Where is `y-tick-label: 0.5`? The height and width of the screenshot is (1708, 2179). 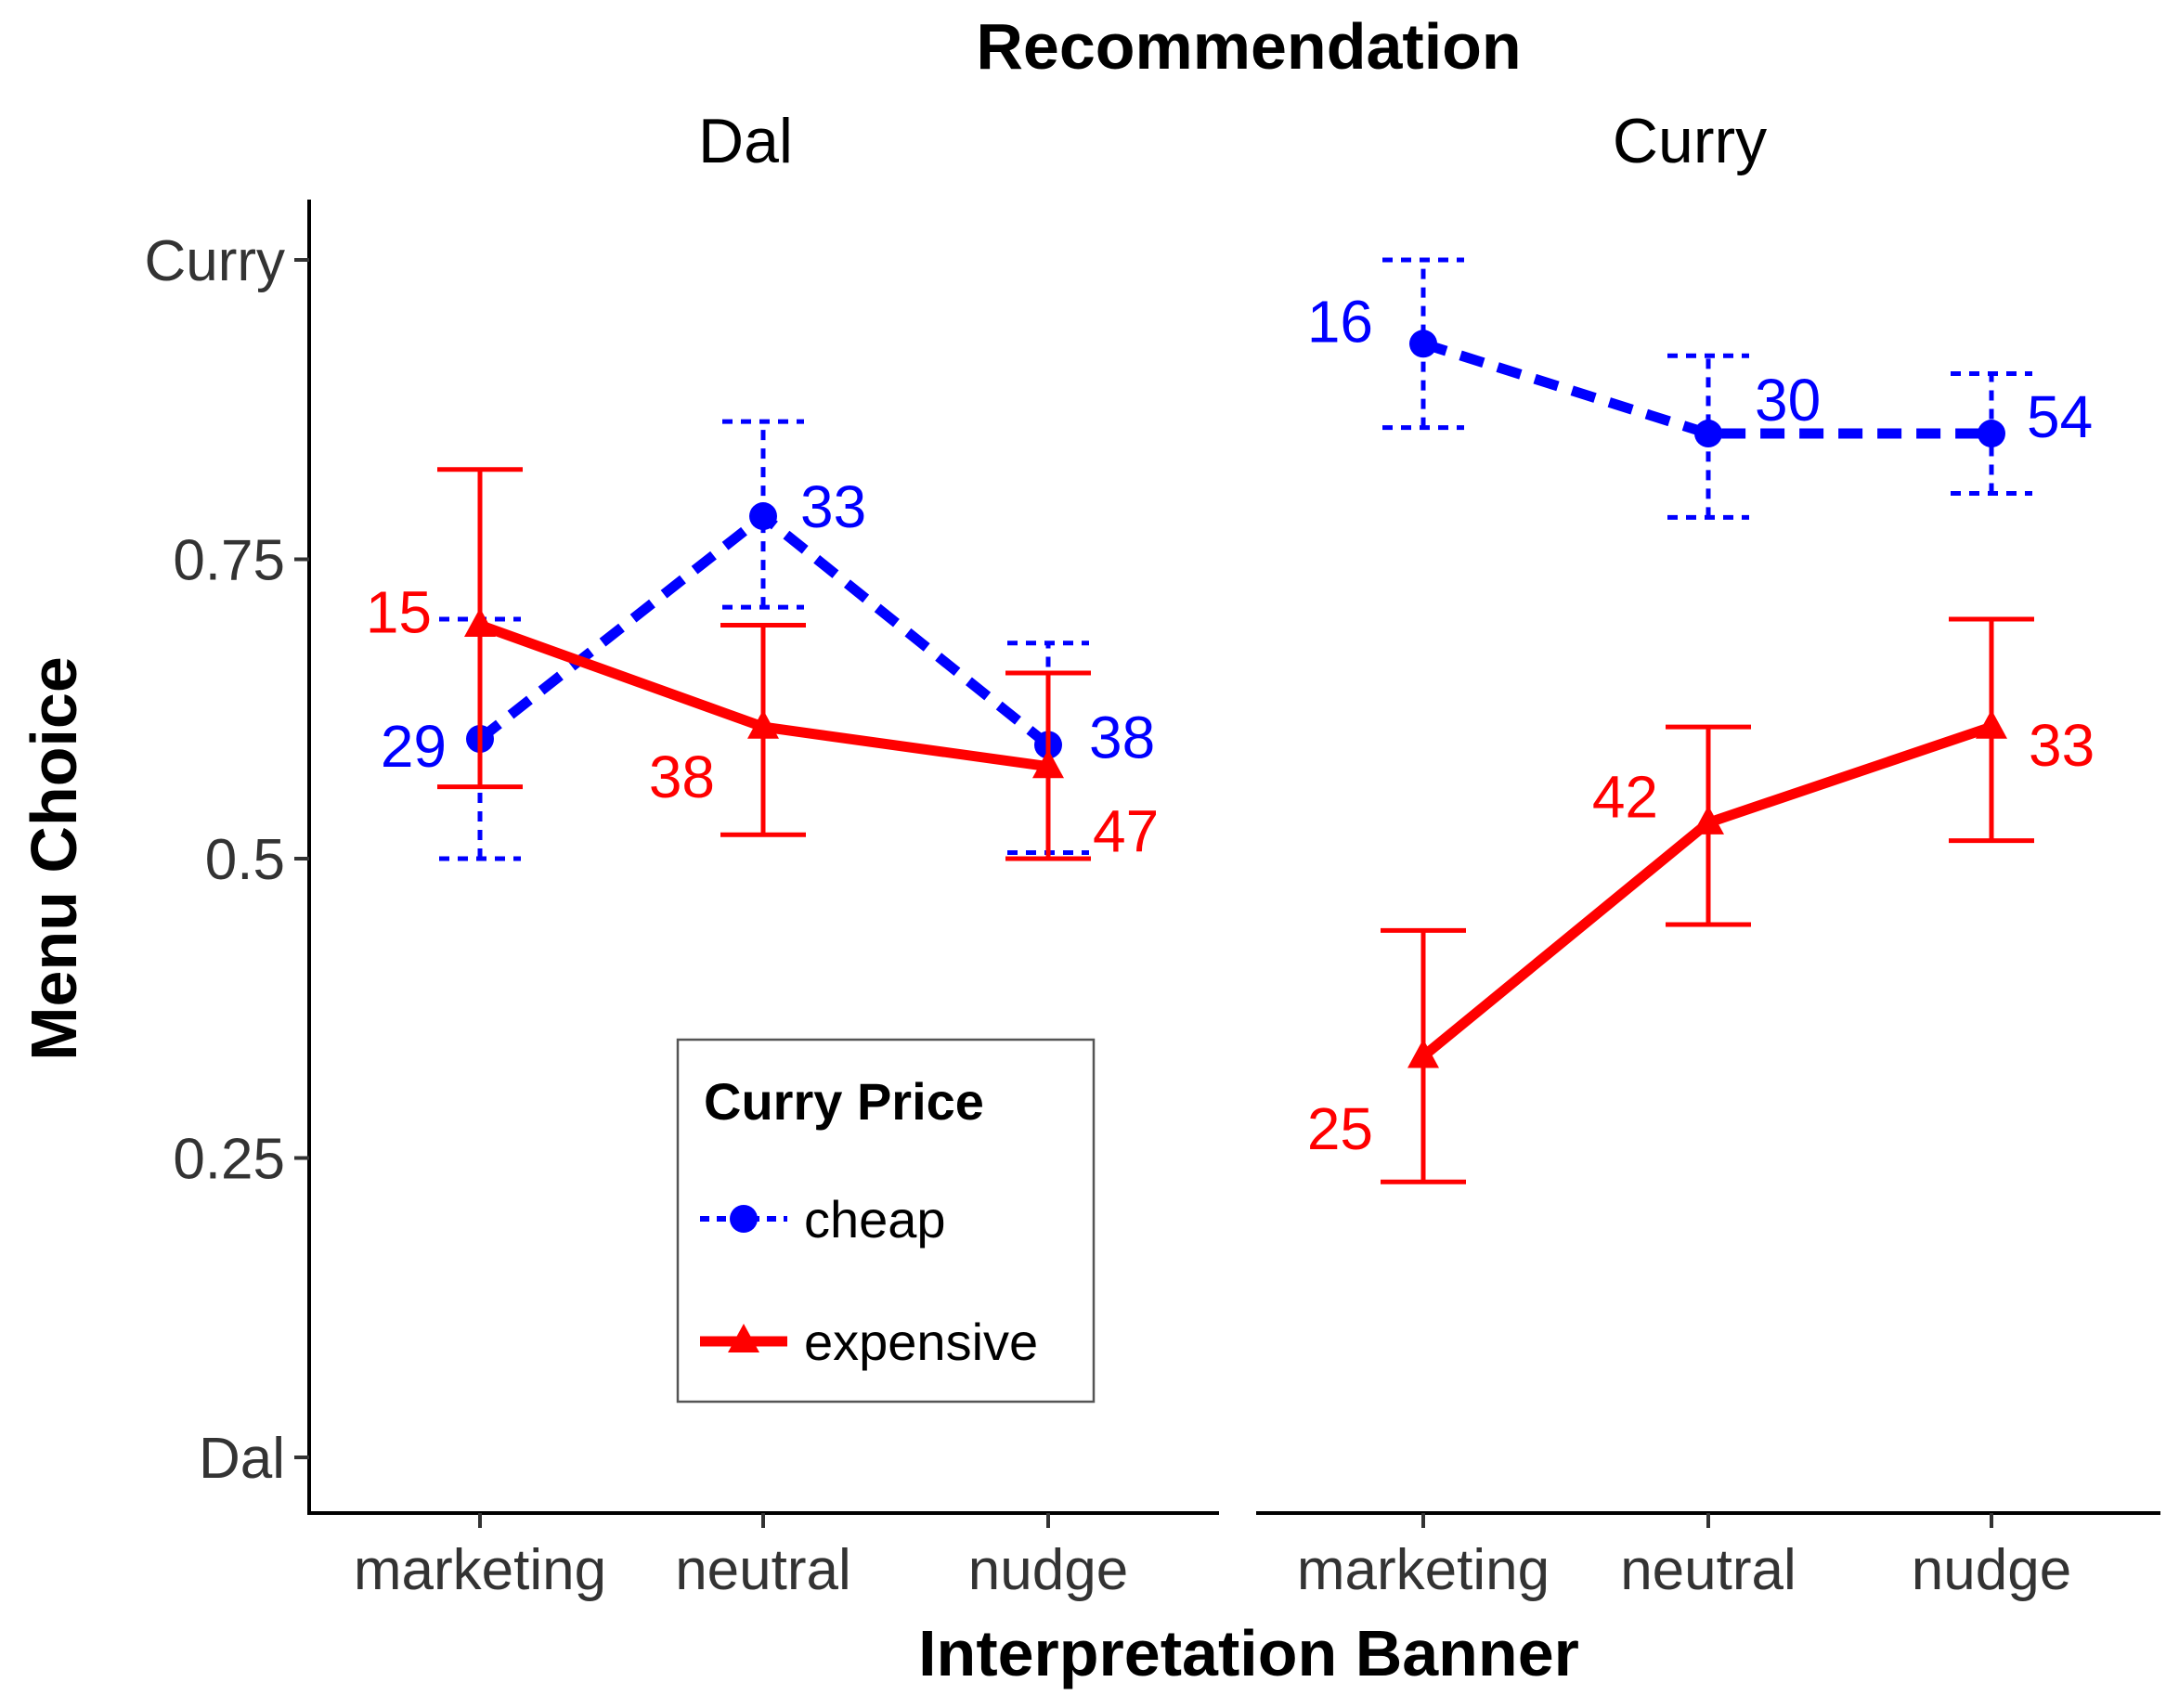
y-tick-label: 0.5 is located at coordinates (245, 860).